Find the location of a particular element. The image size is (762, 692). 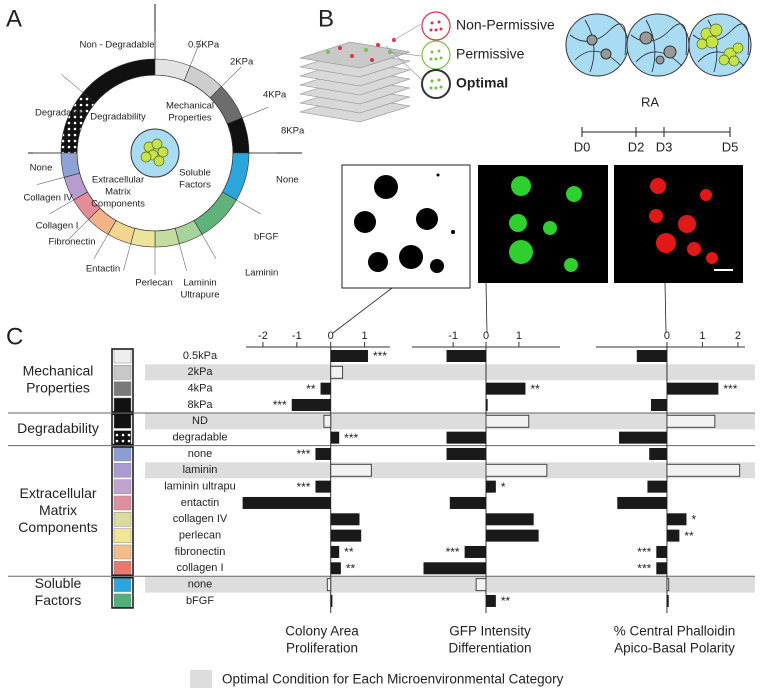

significance: * is located at coordinates (693, 519).